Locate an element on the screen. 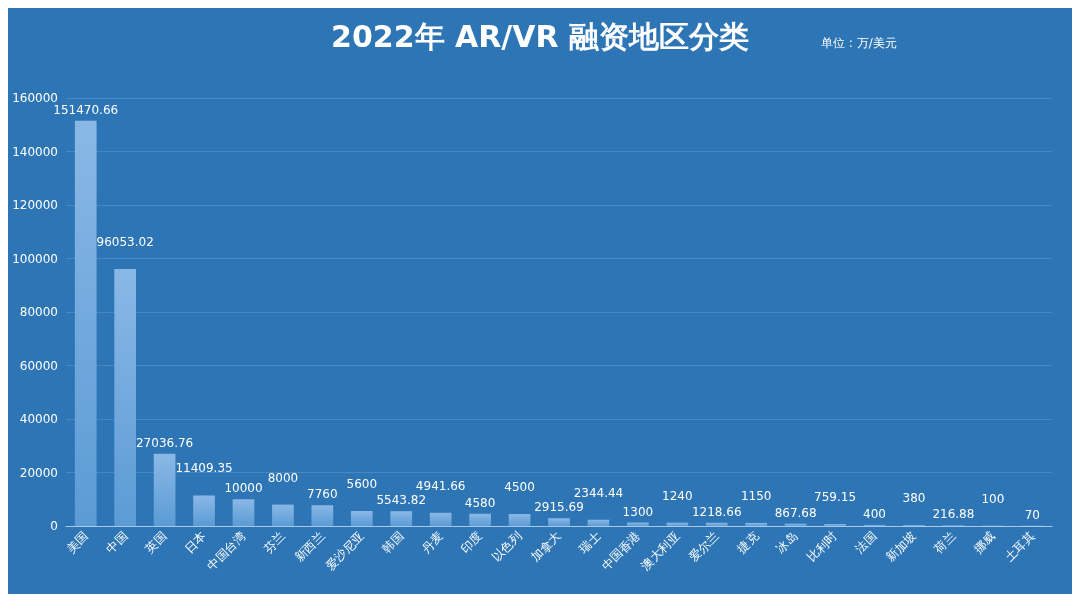 This screenshot has width=1080, height=602. x-tick-label: 捷克 is located at coordinates (748, 542).